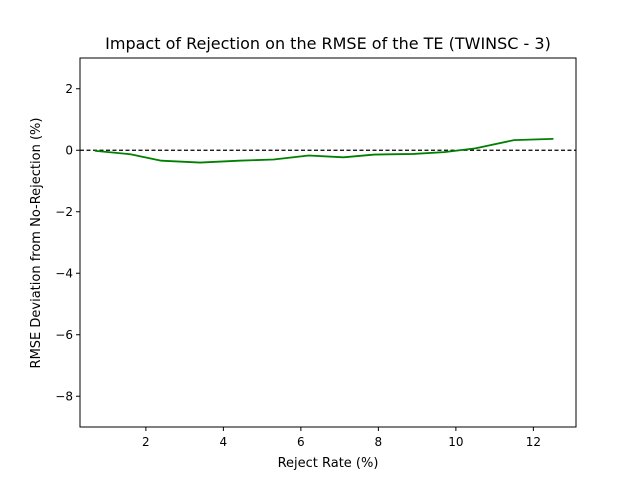  Describe the element at coordinates (301, 442) in the screenshot. I see `x-tick-label: 6` at that location.